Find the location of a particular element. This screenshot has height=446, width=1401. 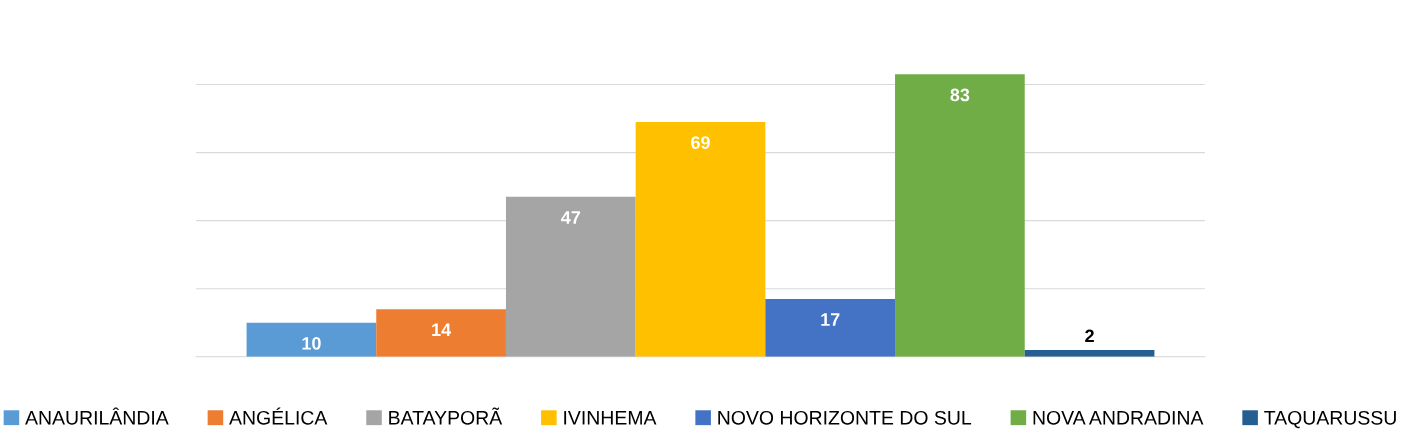

legend-label: ANGÉLICA is located at coordinates (278, 416).